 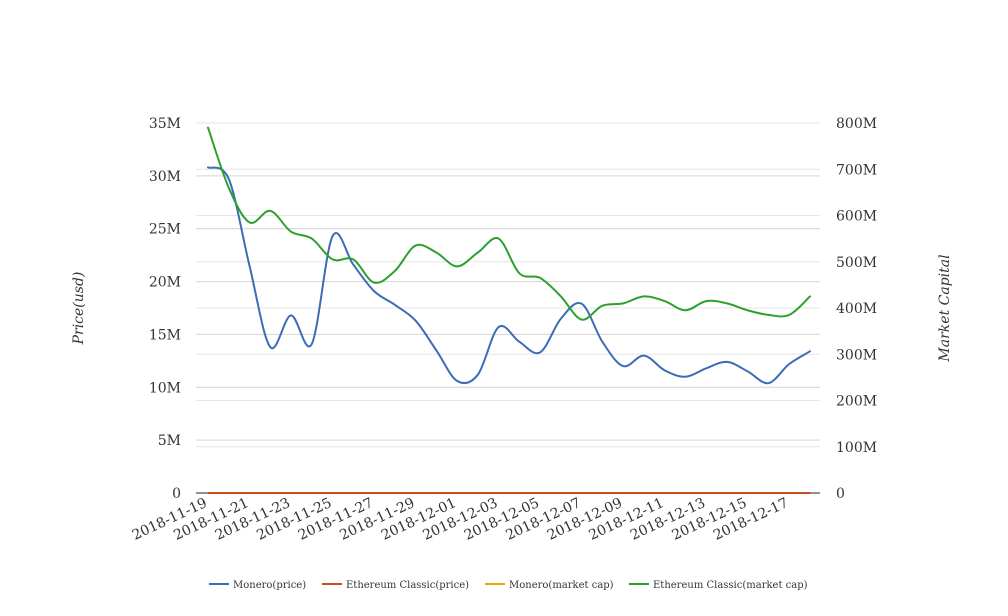 I want to click on left-tick-label: 10M, so click(x=165, y=388).